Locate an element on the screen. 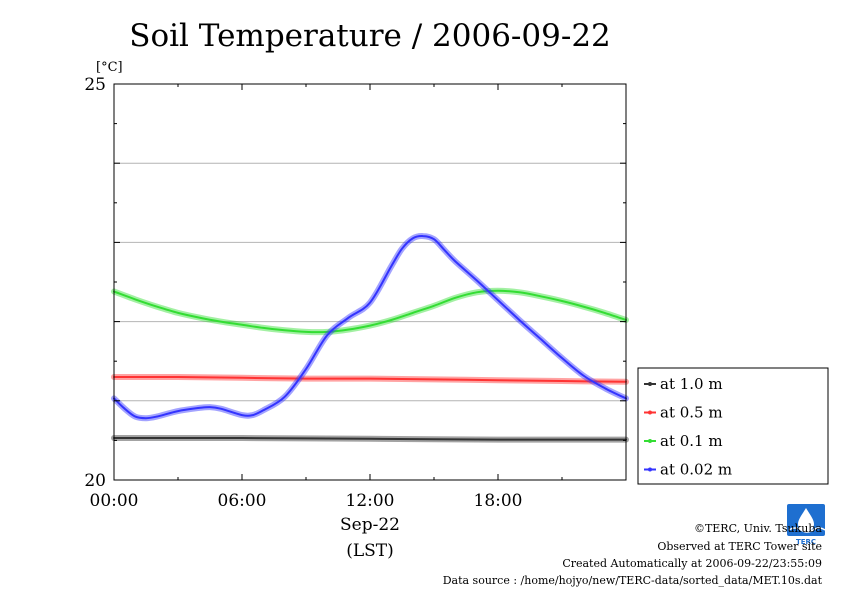 The image size is (842, 595). x-axis-zone-label: (LST) is located at coordinates (370, 551).